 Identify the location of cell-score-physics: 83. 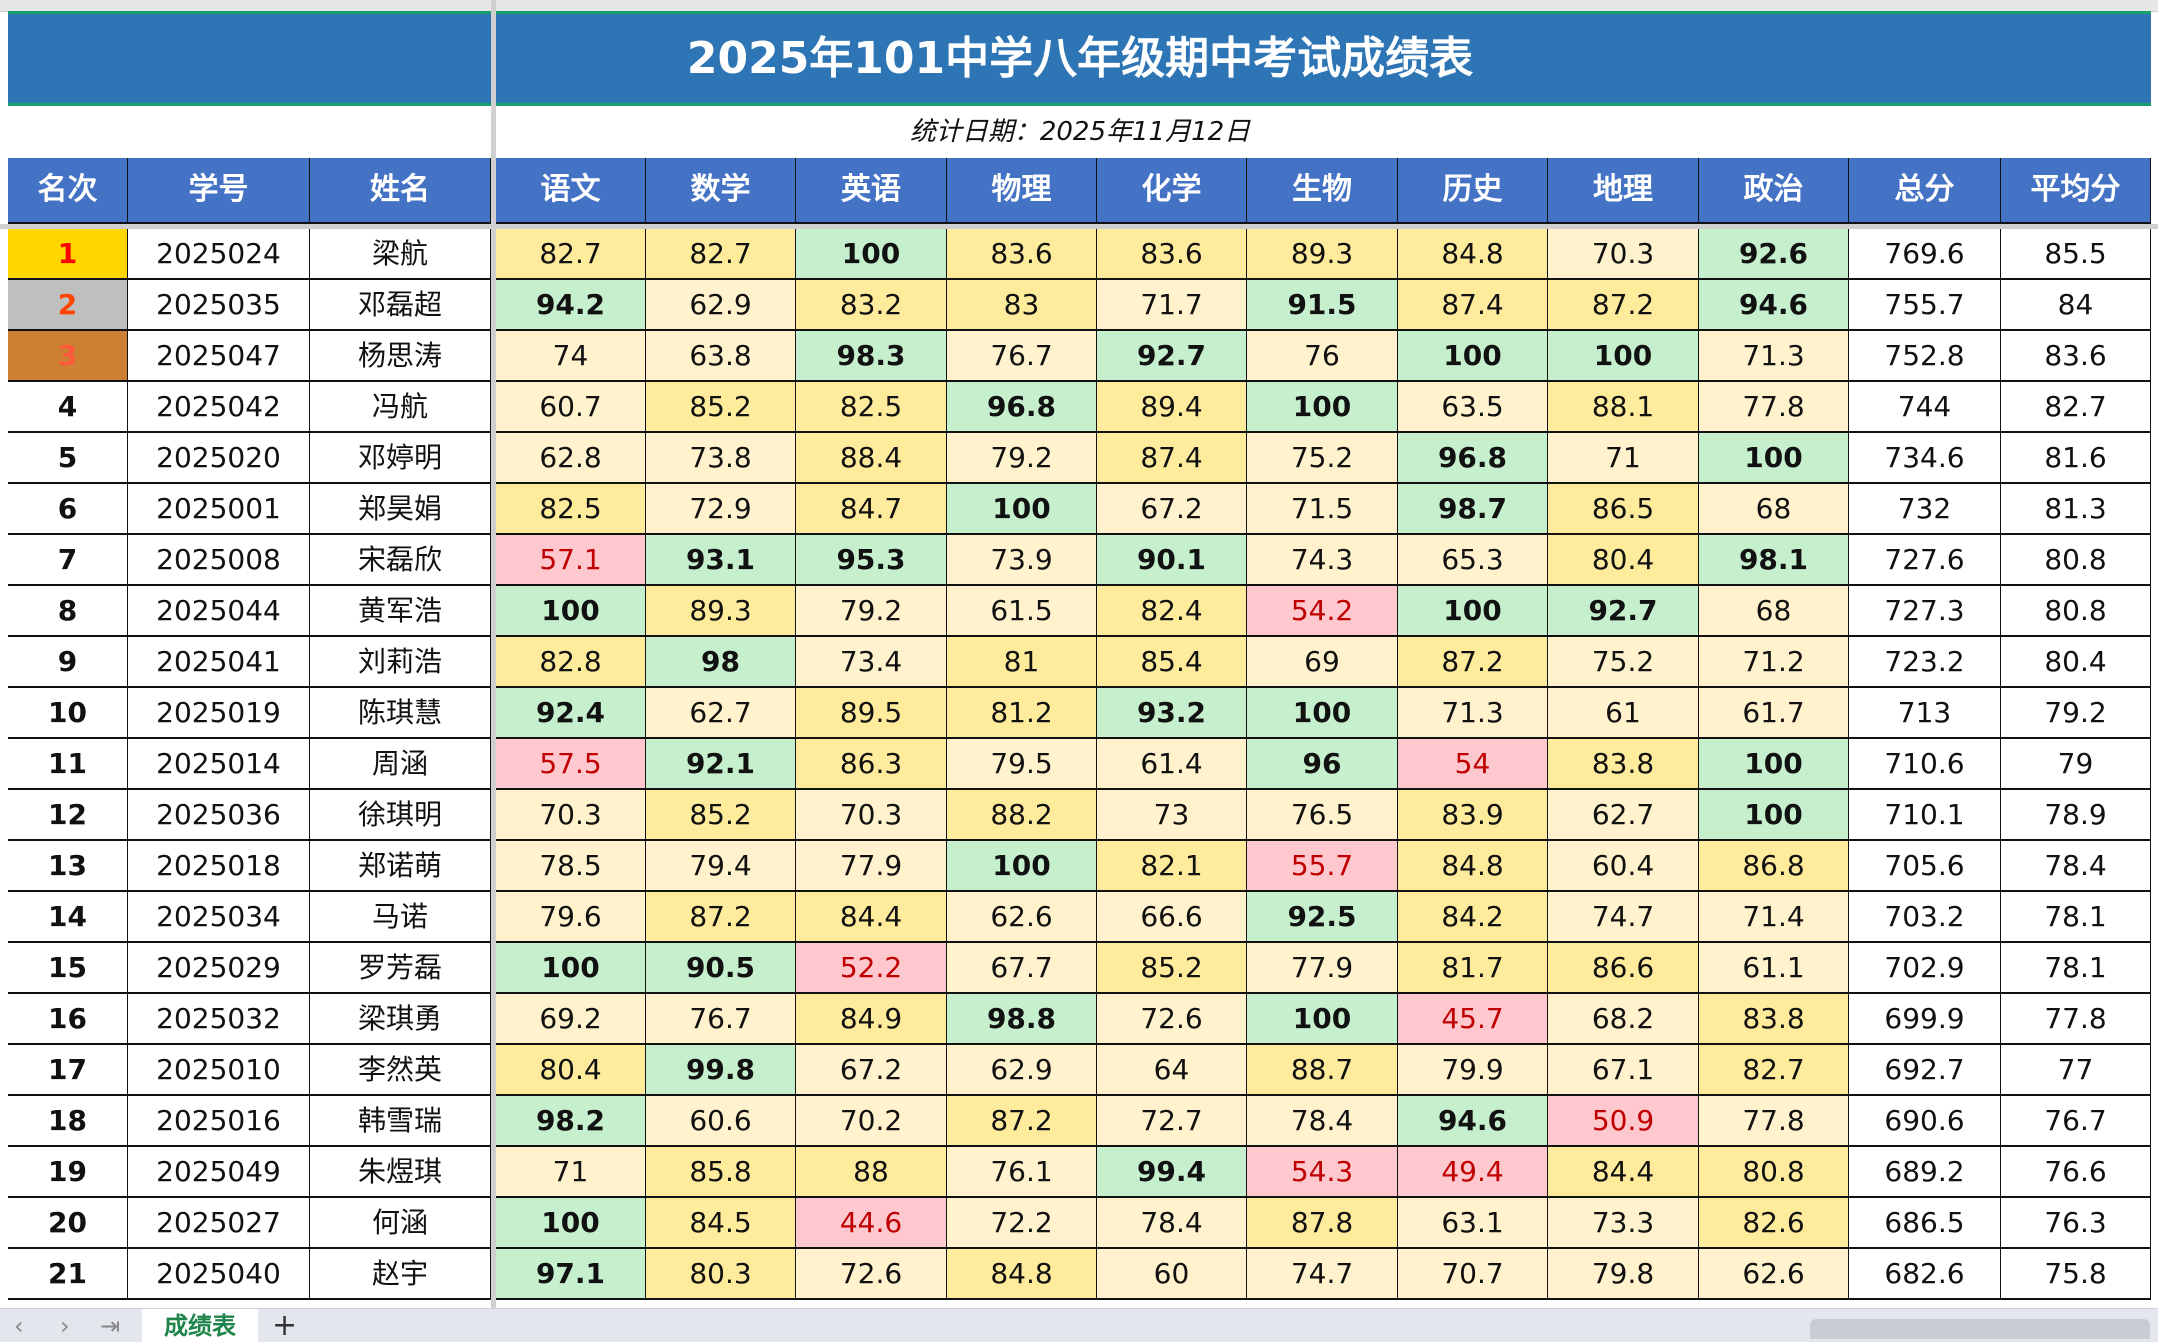
(1022, 305).